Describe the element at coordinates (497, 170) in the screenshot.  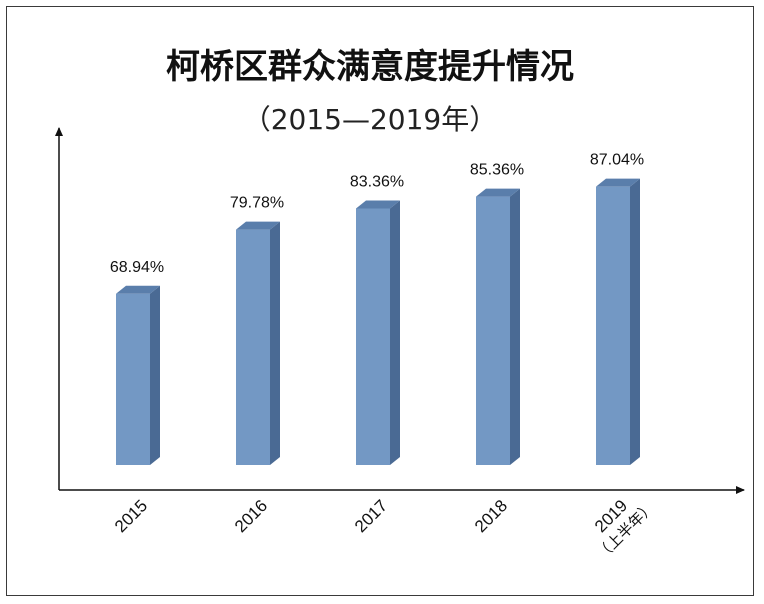
I see `data-label: 85.36%` at that location.